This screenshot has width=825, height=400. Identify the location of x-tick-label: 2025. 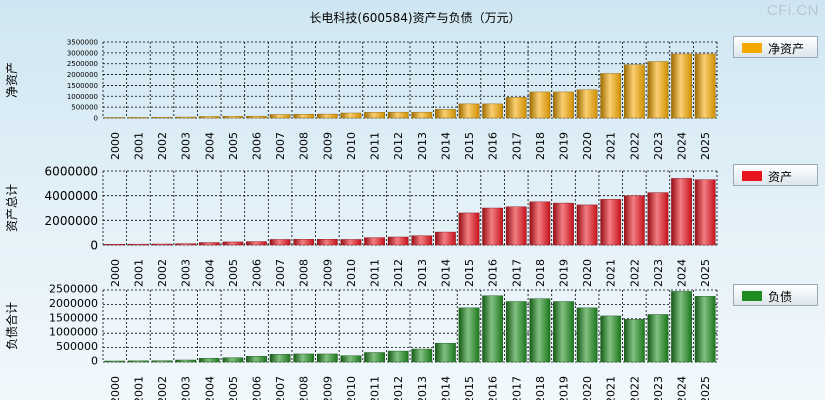
(705, 388).